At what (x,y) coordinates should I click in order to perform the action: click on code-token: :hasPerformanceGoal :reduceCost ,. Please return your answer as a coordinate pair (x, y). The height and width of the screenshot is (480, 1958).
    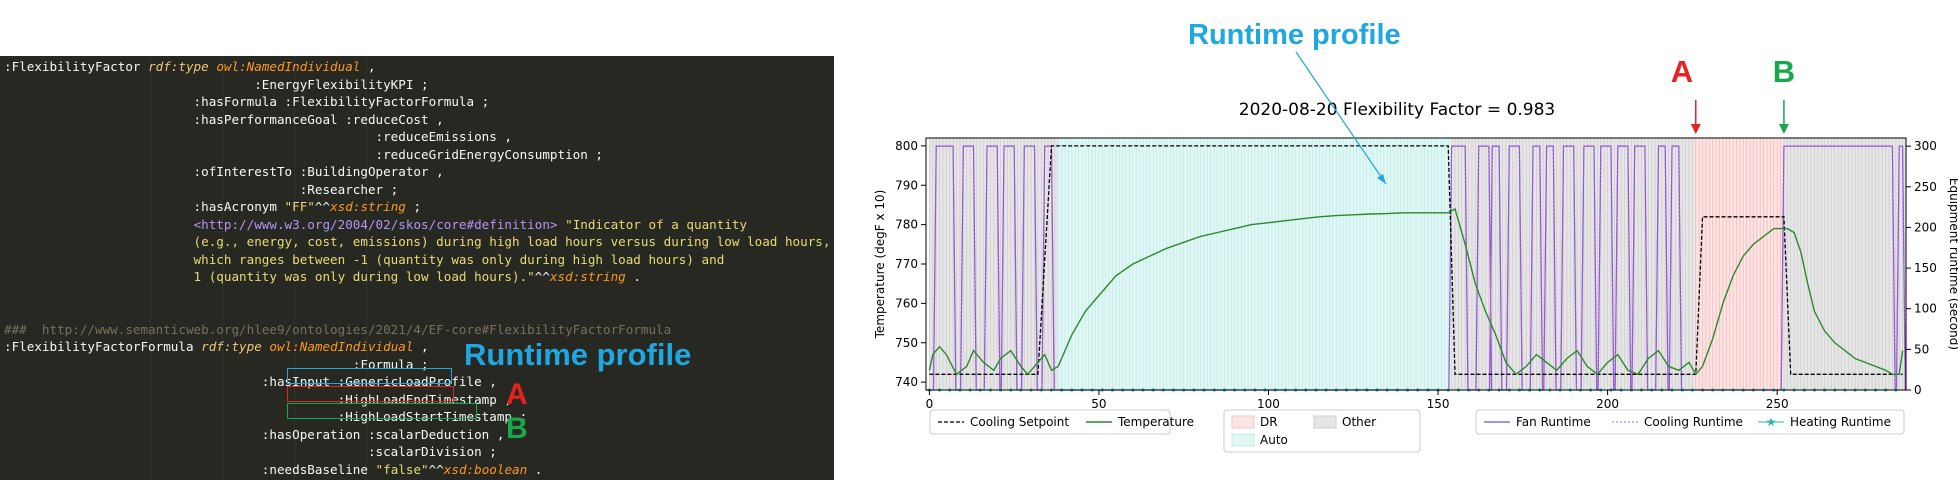
    Looking at the image, I should click on (224, 119).